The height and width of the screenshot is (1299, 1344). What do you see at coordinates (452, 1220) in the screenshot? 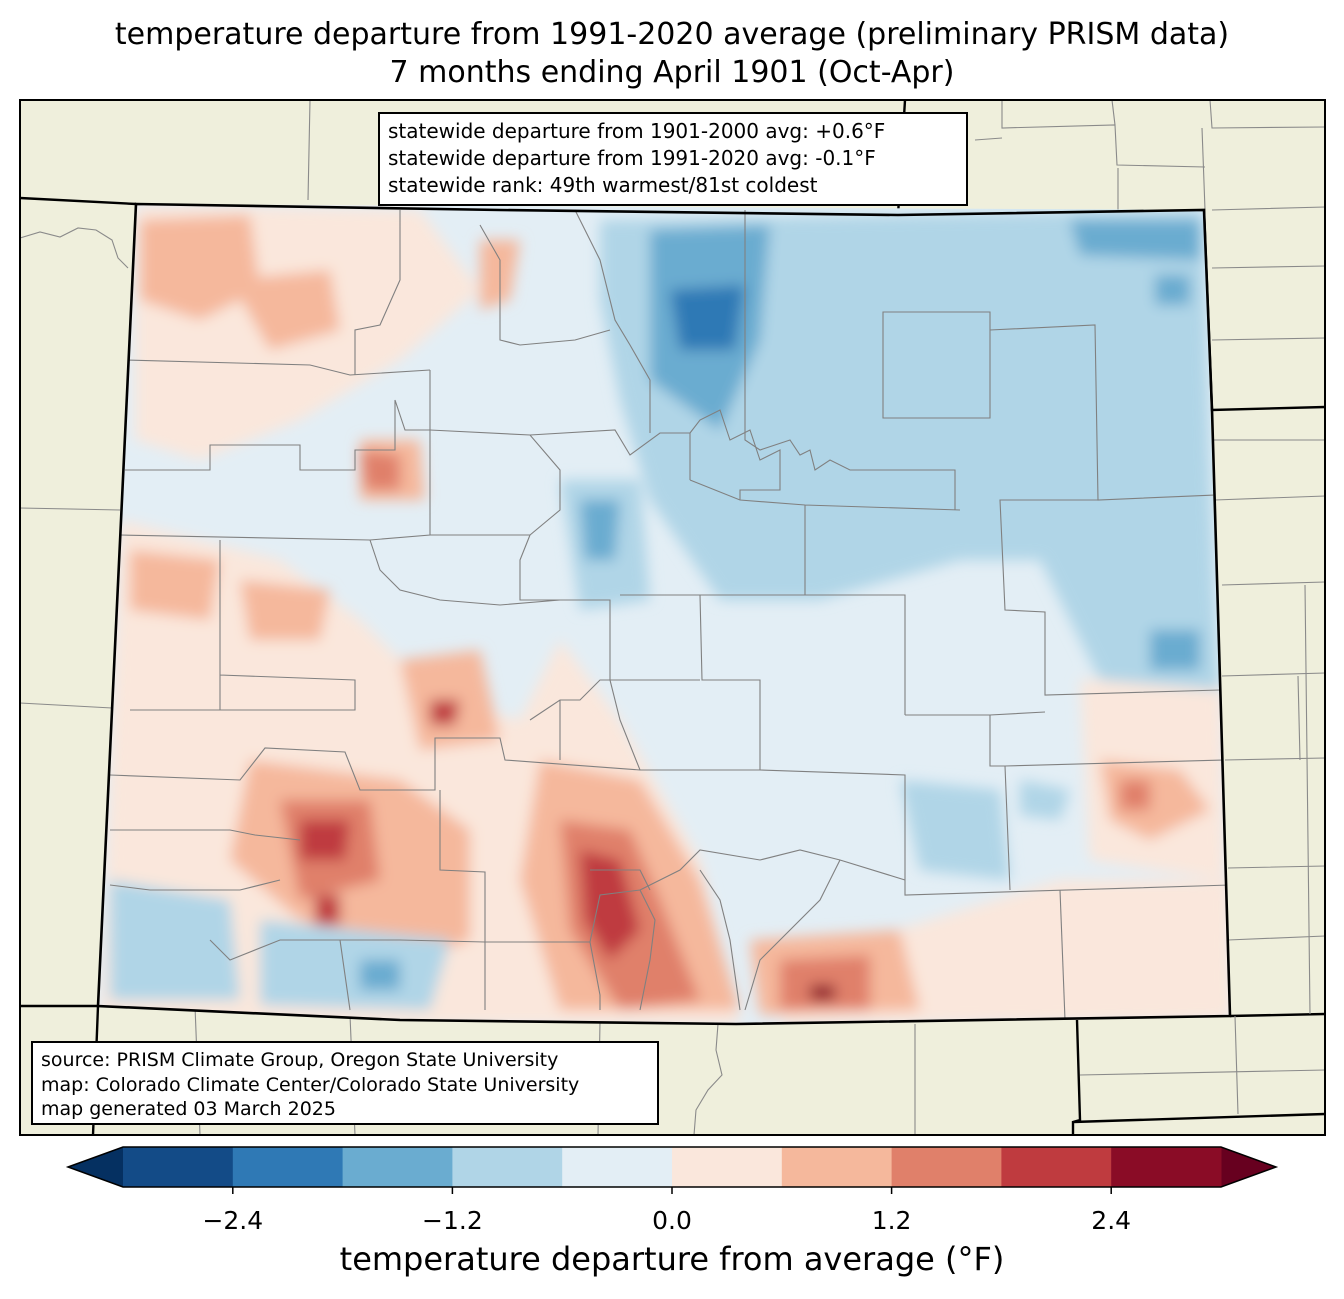
I see `colorbar-tick-label: −1.2` at bounding box center [452, 1220].